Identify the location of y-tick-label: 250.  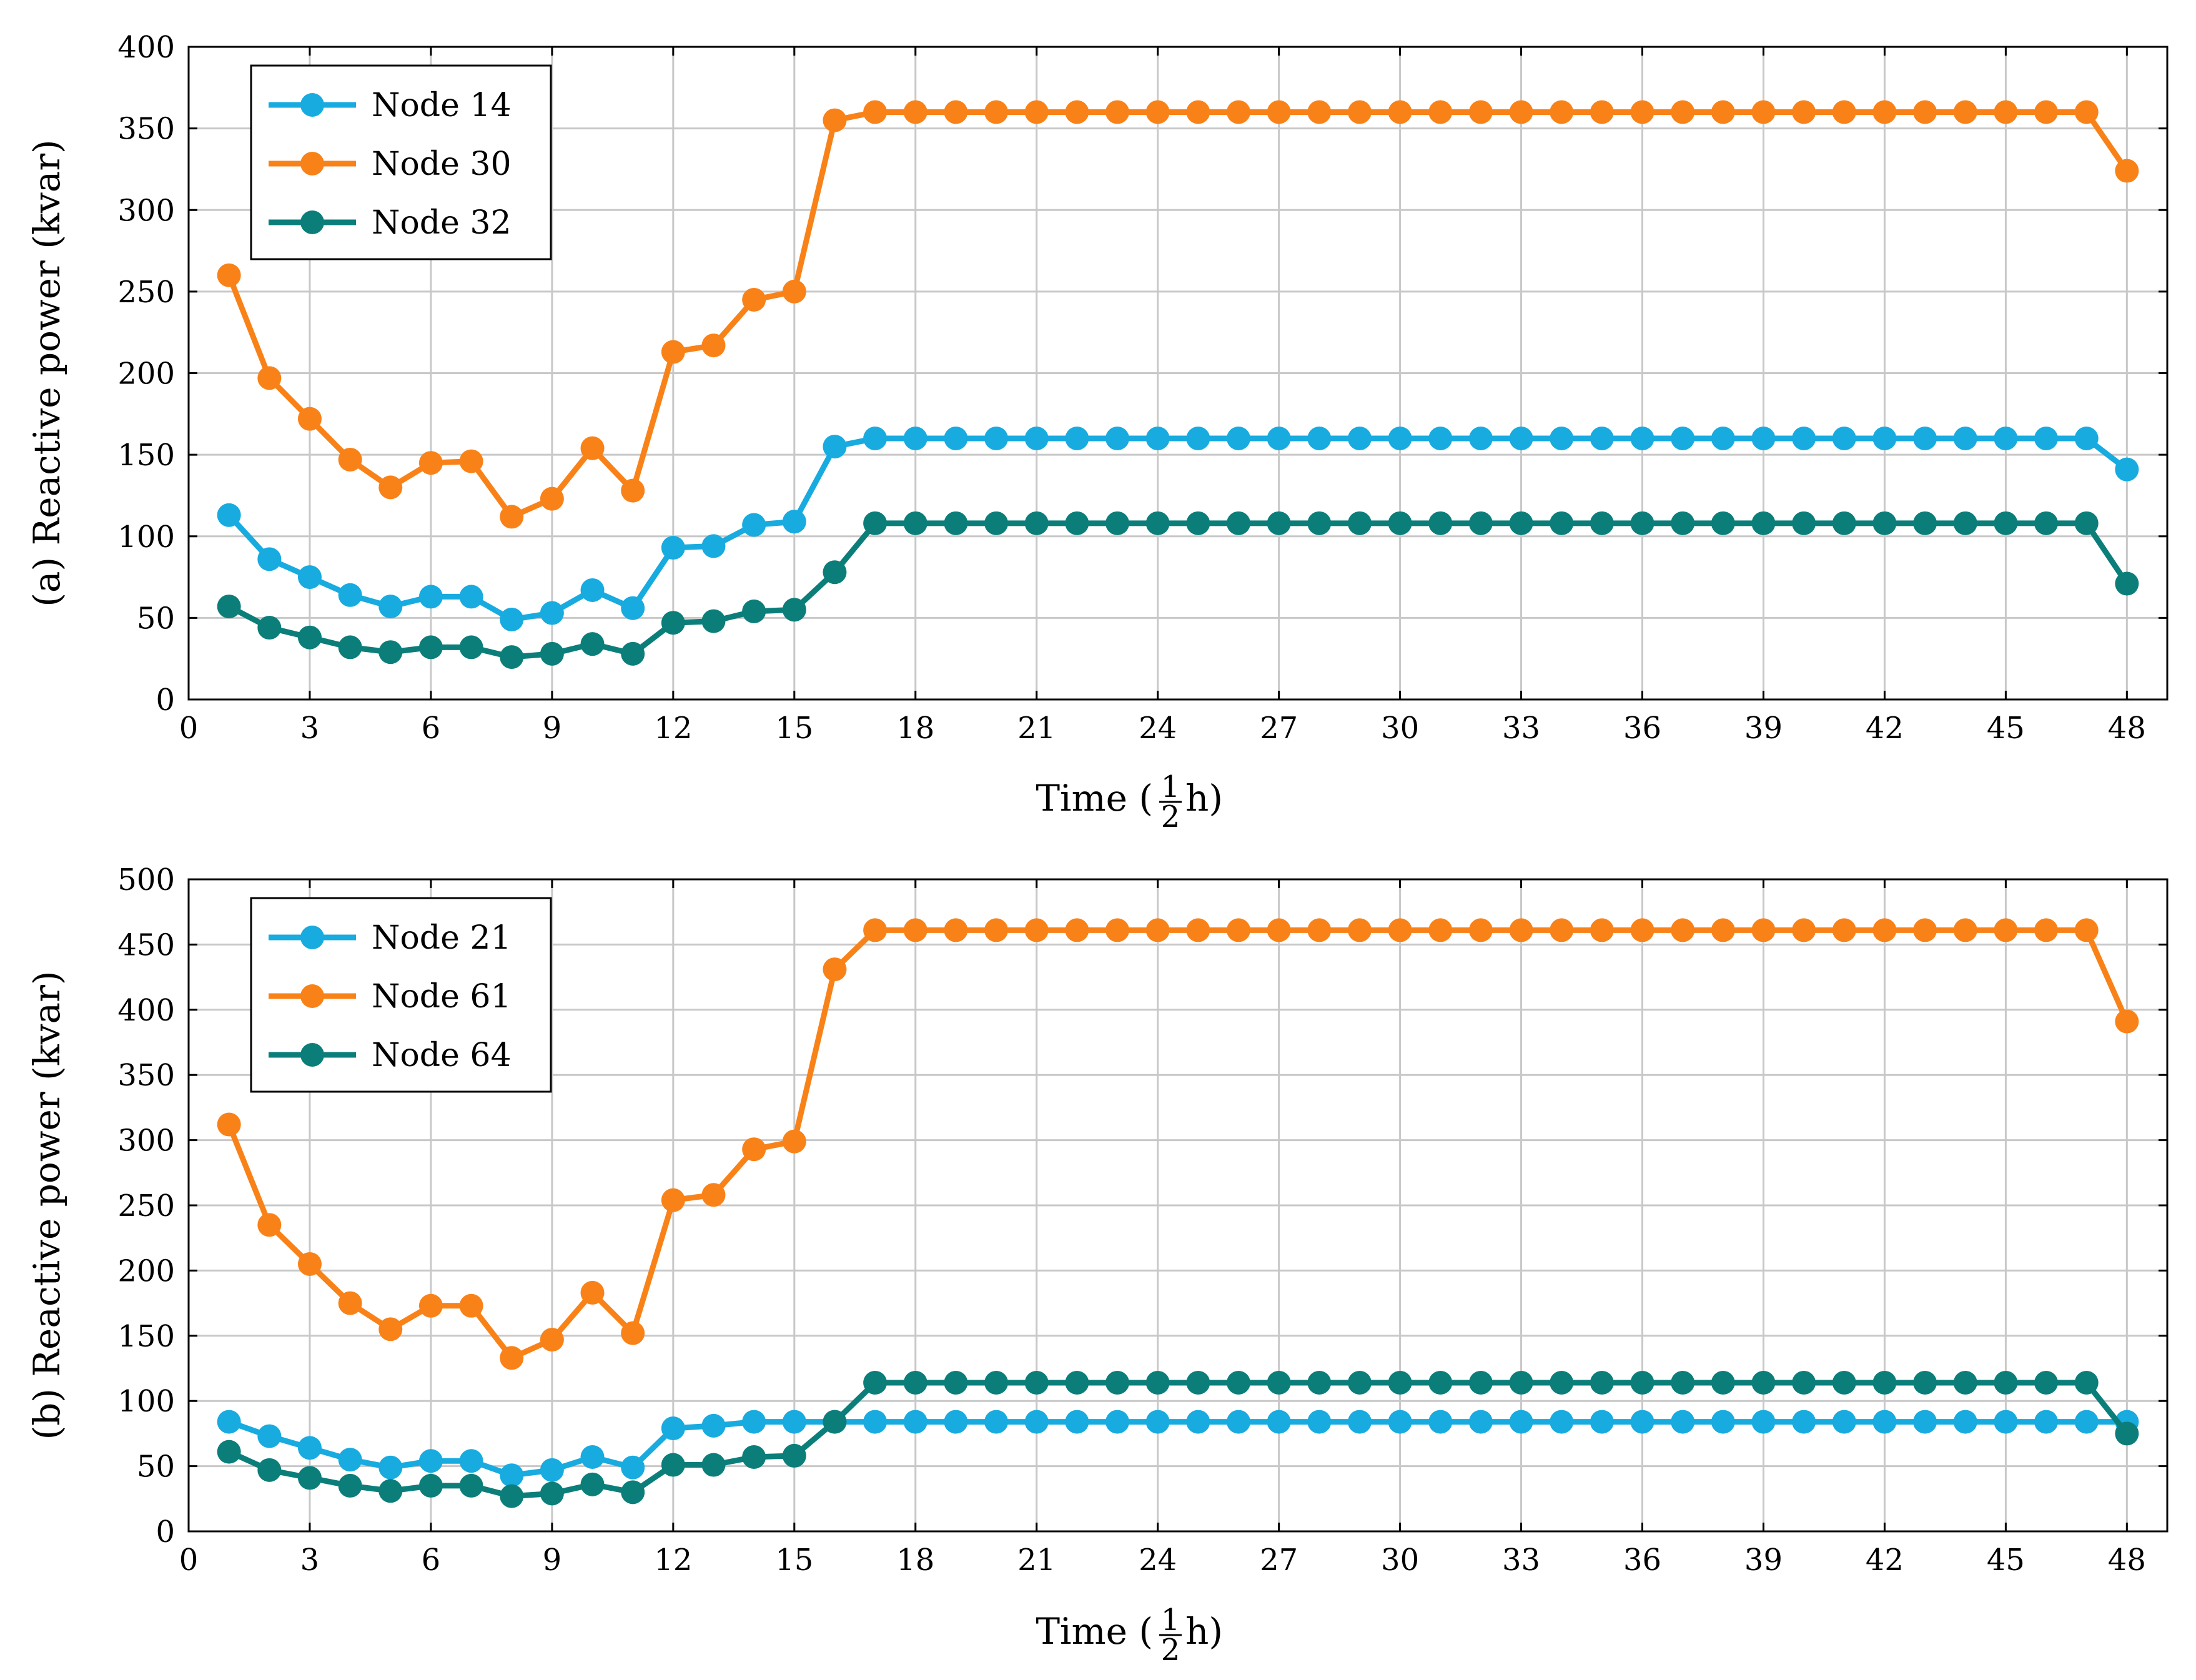
(146, 293).